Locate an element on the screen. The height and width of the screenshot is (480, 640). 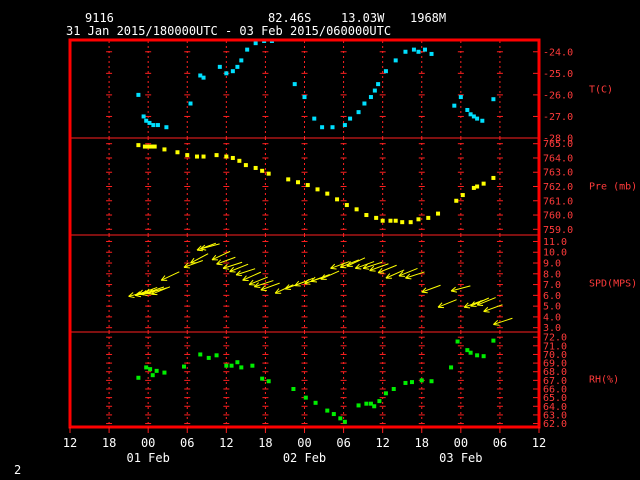
y-tick-label: 62.0 is located at coordinates (555, 424).